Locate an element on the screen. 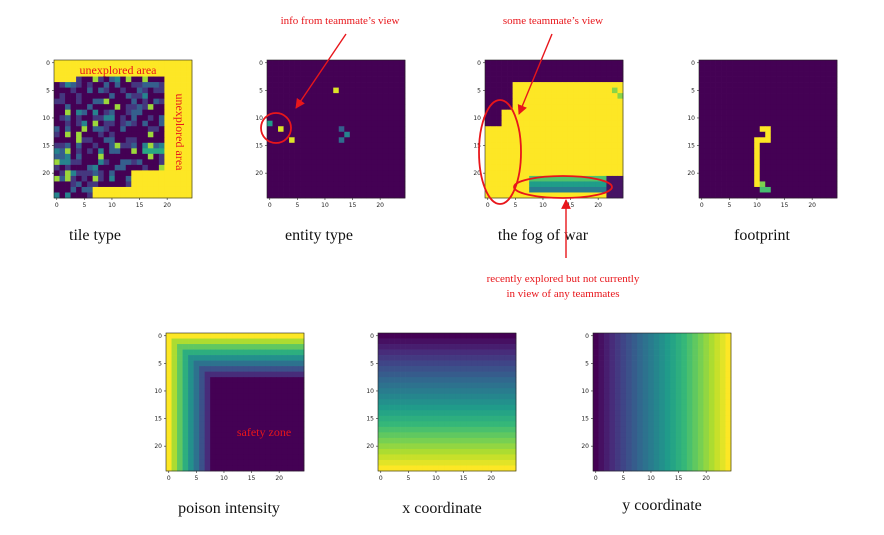 This screenshot has height=535, width=884. caption-fog-of-war: the fog of war is located at coordinates (543, 235).